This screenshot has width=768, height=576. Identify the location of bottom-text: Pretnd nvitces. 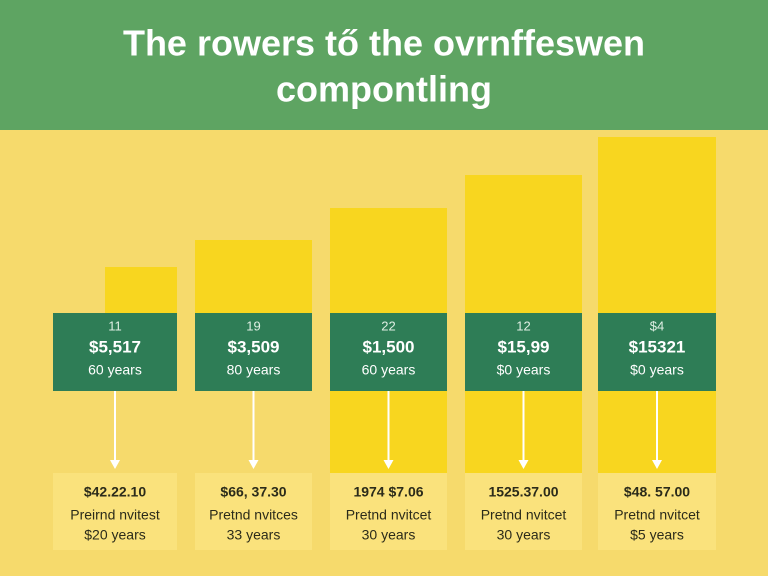
(253, 515).